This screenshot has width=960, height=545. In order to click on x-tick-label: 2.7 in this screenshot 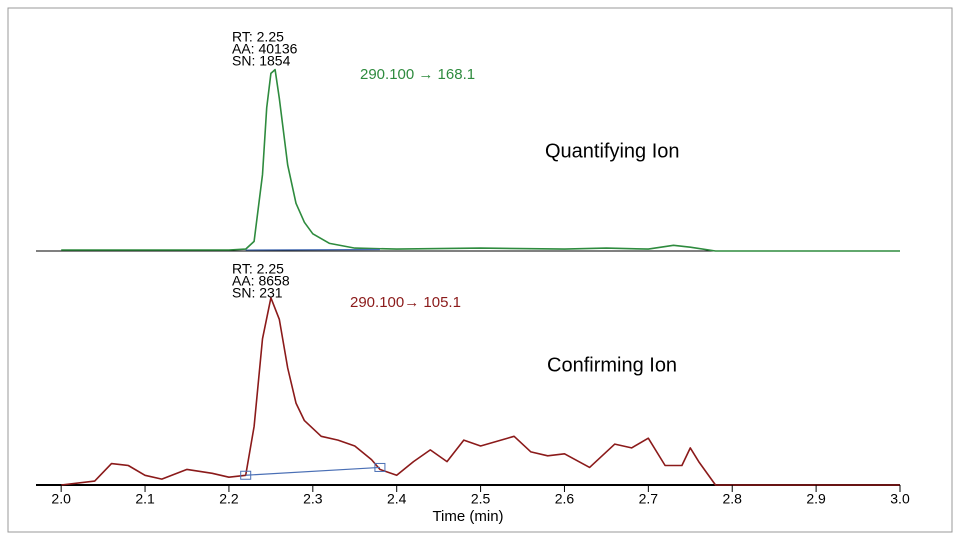, I will do `click(649, 499)`.